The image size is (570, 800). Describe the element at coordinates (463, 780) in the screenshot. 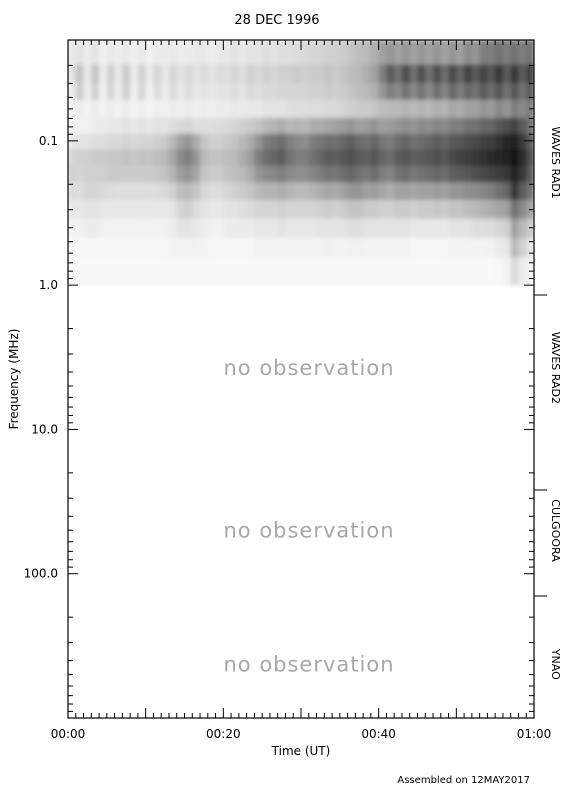

I see `assembled-date: Assembled on 12MAY2017` at that location.